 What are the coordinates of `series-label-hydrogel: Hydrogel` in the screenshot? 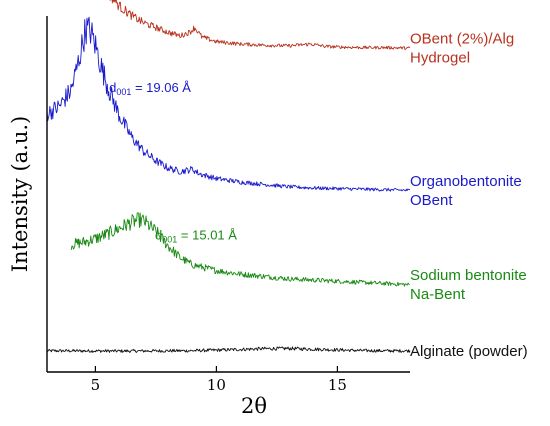 It's located at (440, 58).